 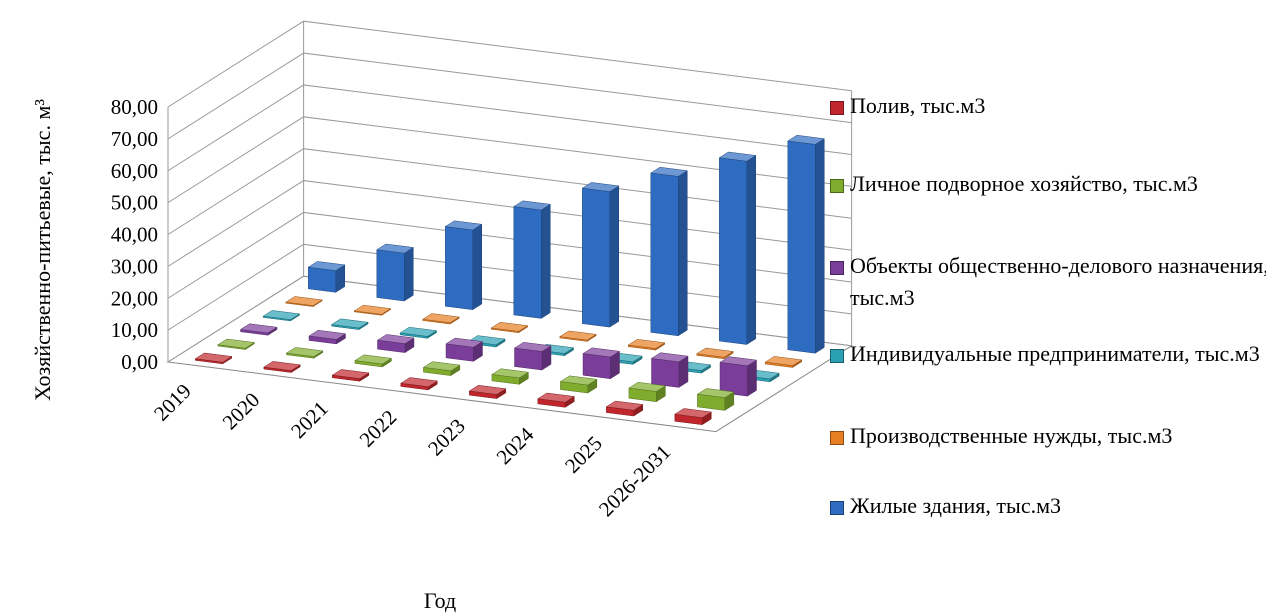 I want to click on y-tick-label: 0,00, so click(x=139, y=362).